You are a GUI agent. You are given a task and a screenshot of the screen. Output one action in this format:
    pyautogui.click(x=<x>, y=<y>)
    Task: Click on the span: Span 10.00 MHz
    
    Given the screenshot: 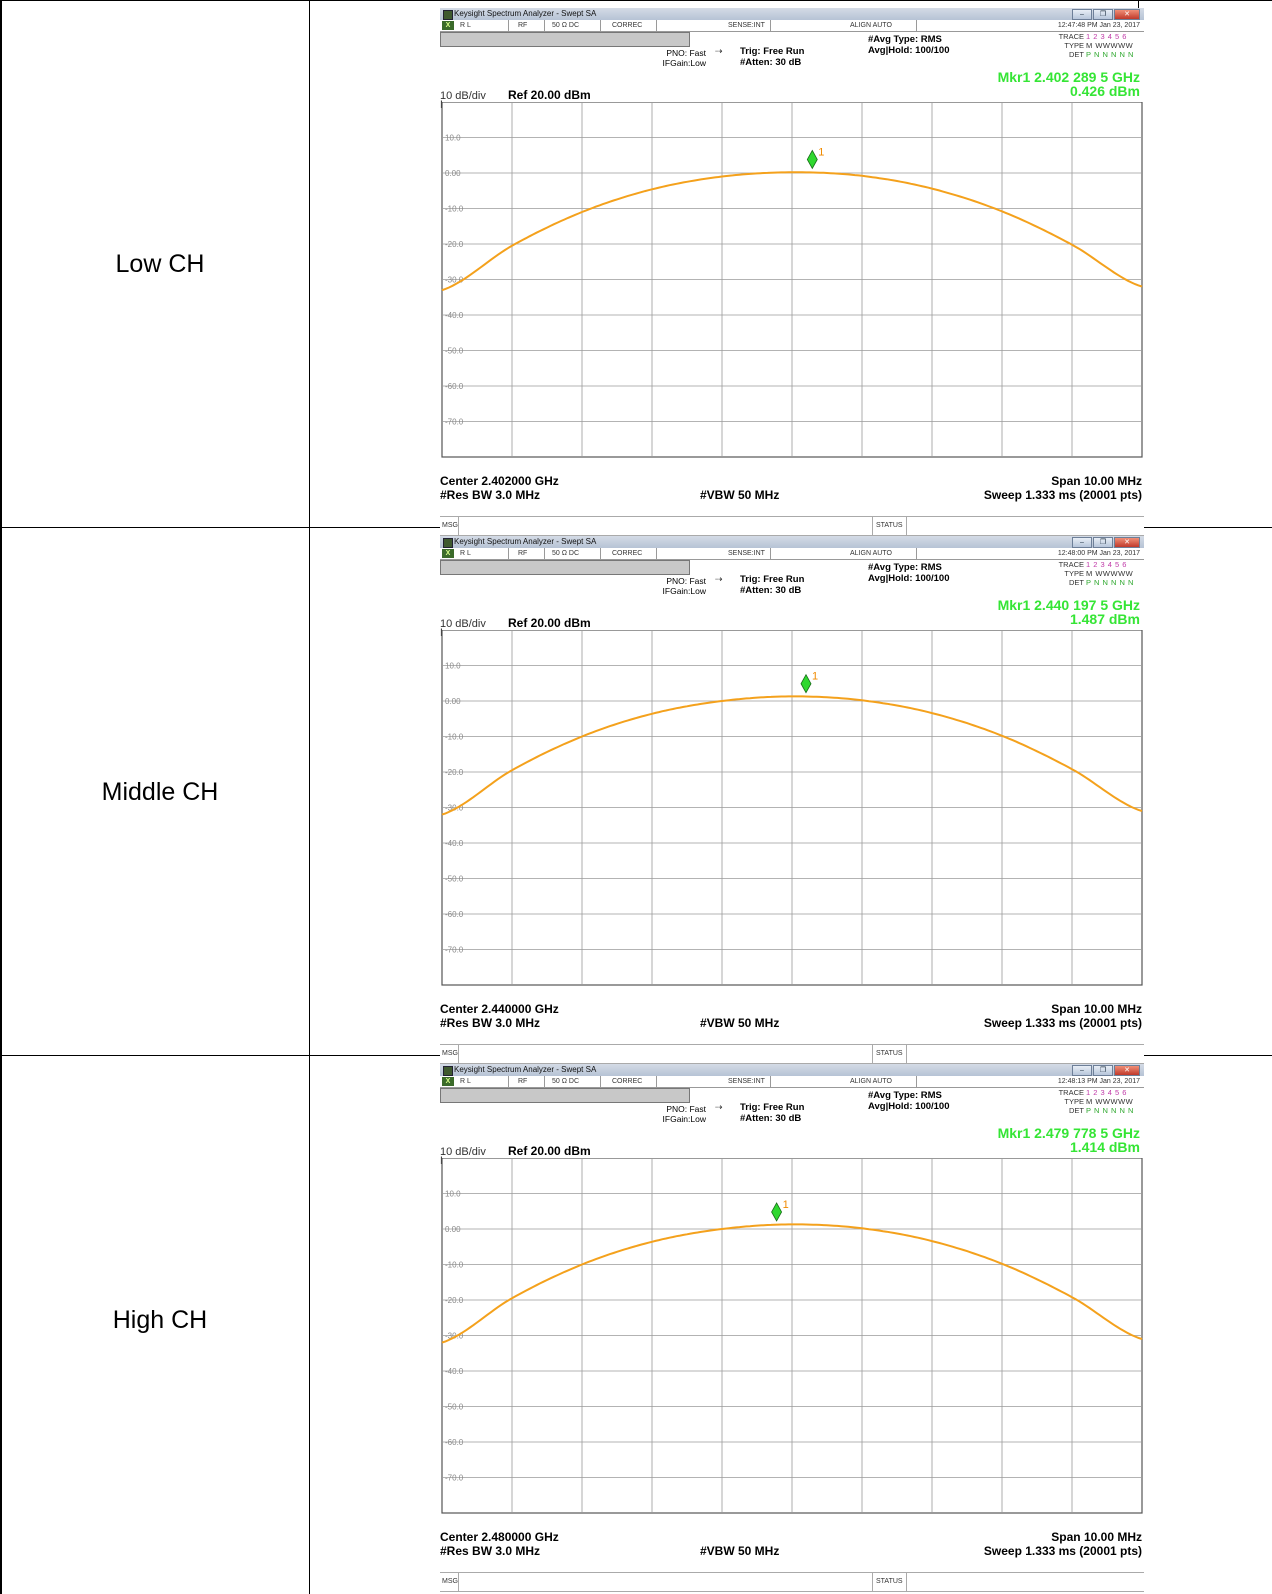 What is the action you would take?
    pyautogui.click(x=1096, y=1009)
    